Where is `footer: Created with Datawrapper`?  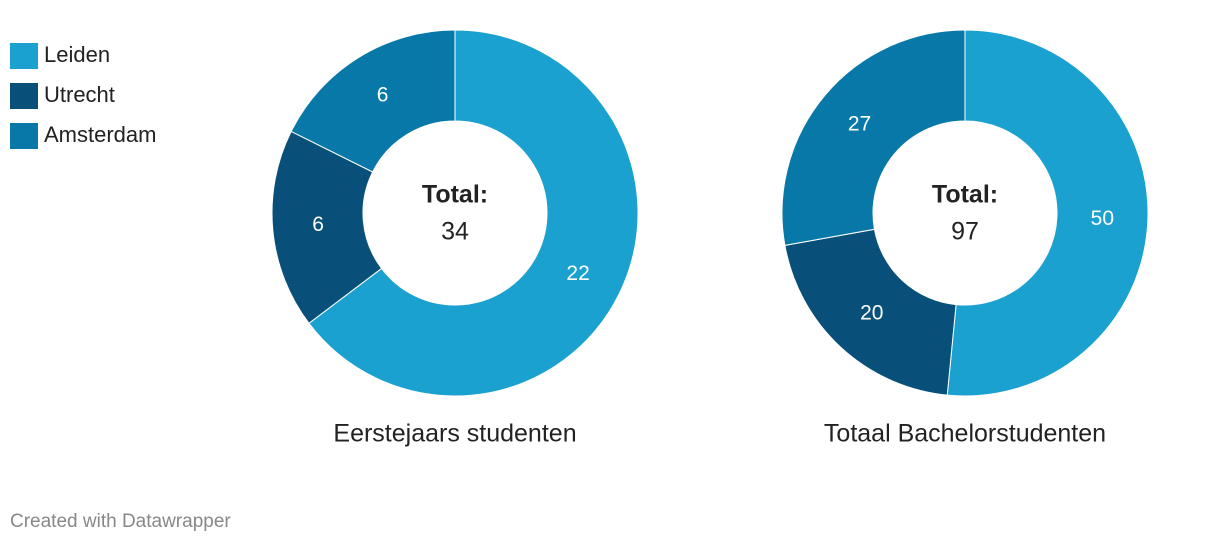 footer: Created with Datawrapper is located at coordinates (120, 521).